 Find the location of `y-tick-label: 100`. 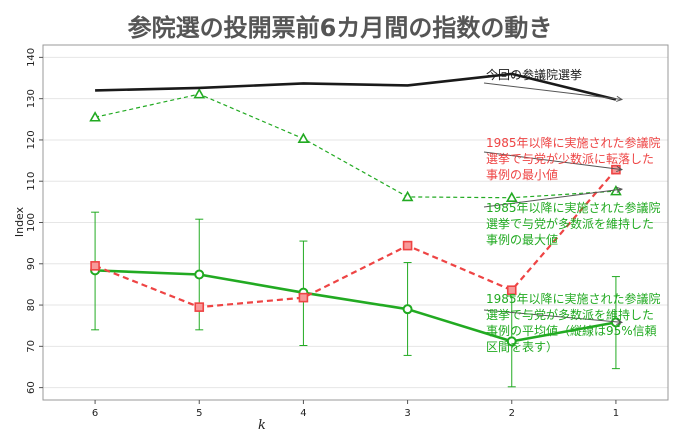

y-tick-label: 100 is located at coordinates (31, 222).